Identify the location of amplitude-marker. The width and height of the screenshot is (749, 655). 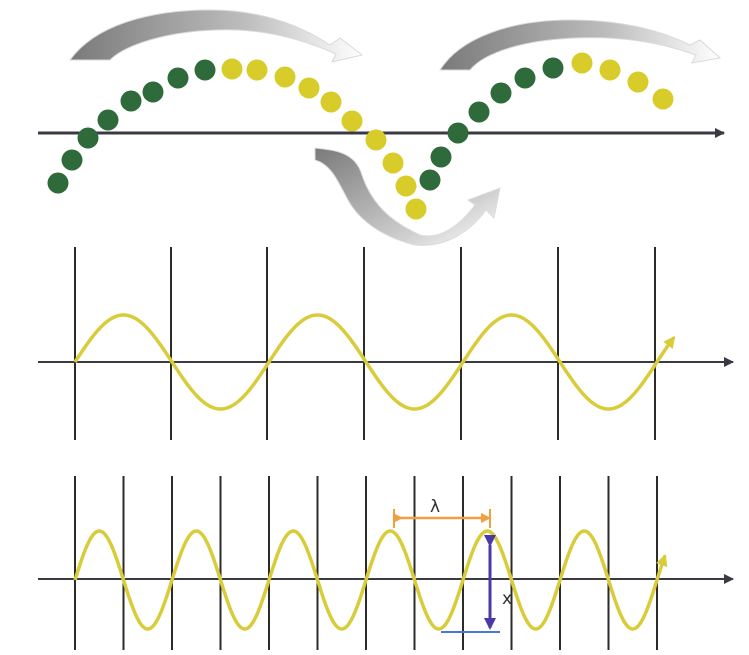
(470, 584).